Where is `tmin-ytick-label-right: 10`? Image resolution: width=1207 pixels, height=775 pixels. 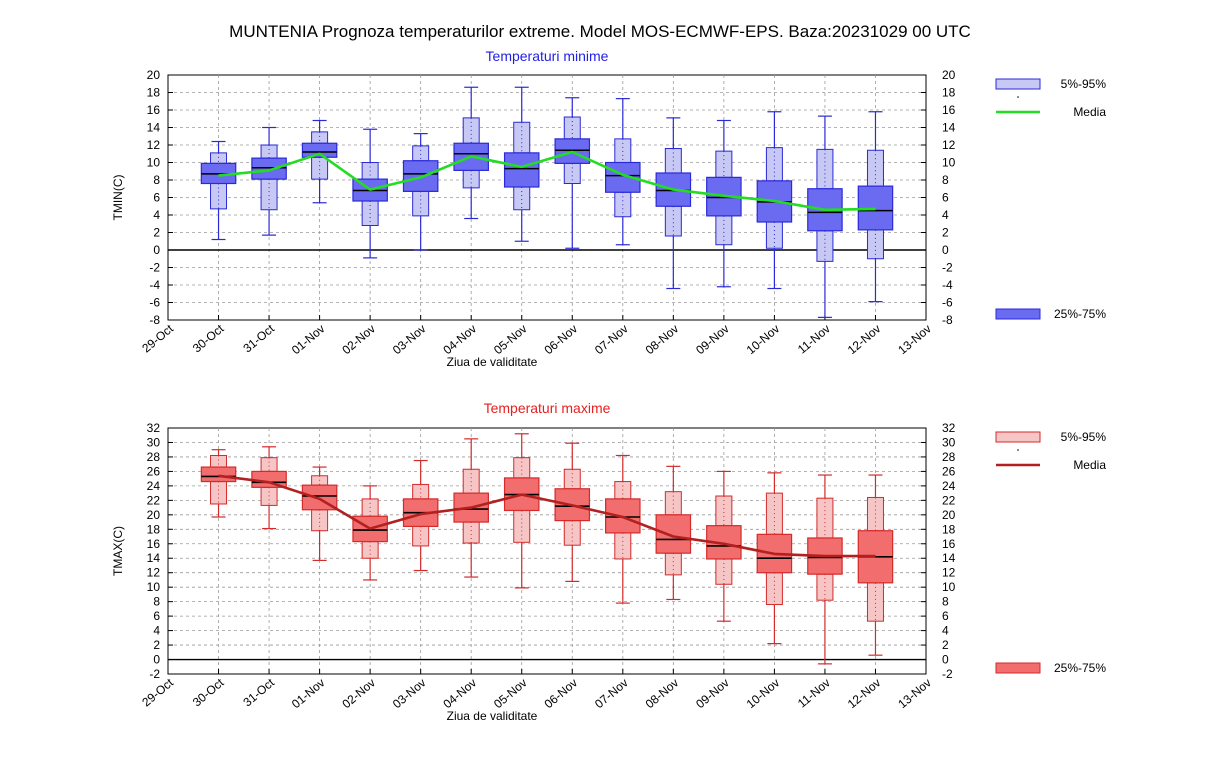 tmin-ytick-label-right: 10 is located at coordinates (949, 163).